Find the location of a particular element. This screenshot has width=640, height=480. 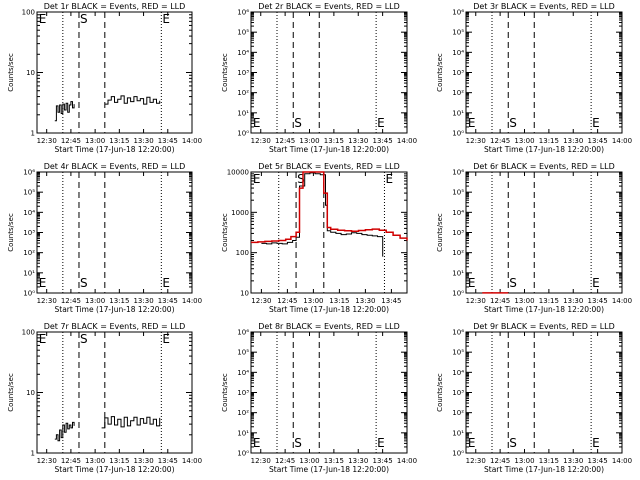

y-tick-label: 1000 is located at coordinates (240, 213).